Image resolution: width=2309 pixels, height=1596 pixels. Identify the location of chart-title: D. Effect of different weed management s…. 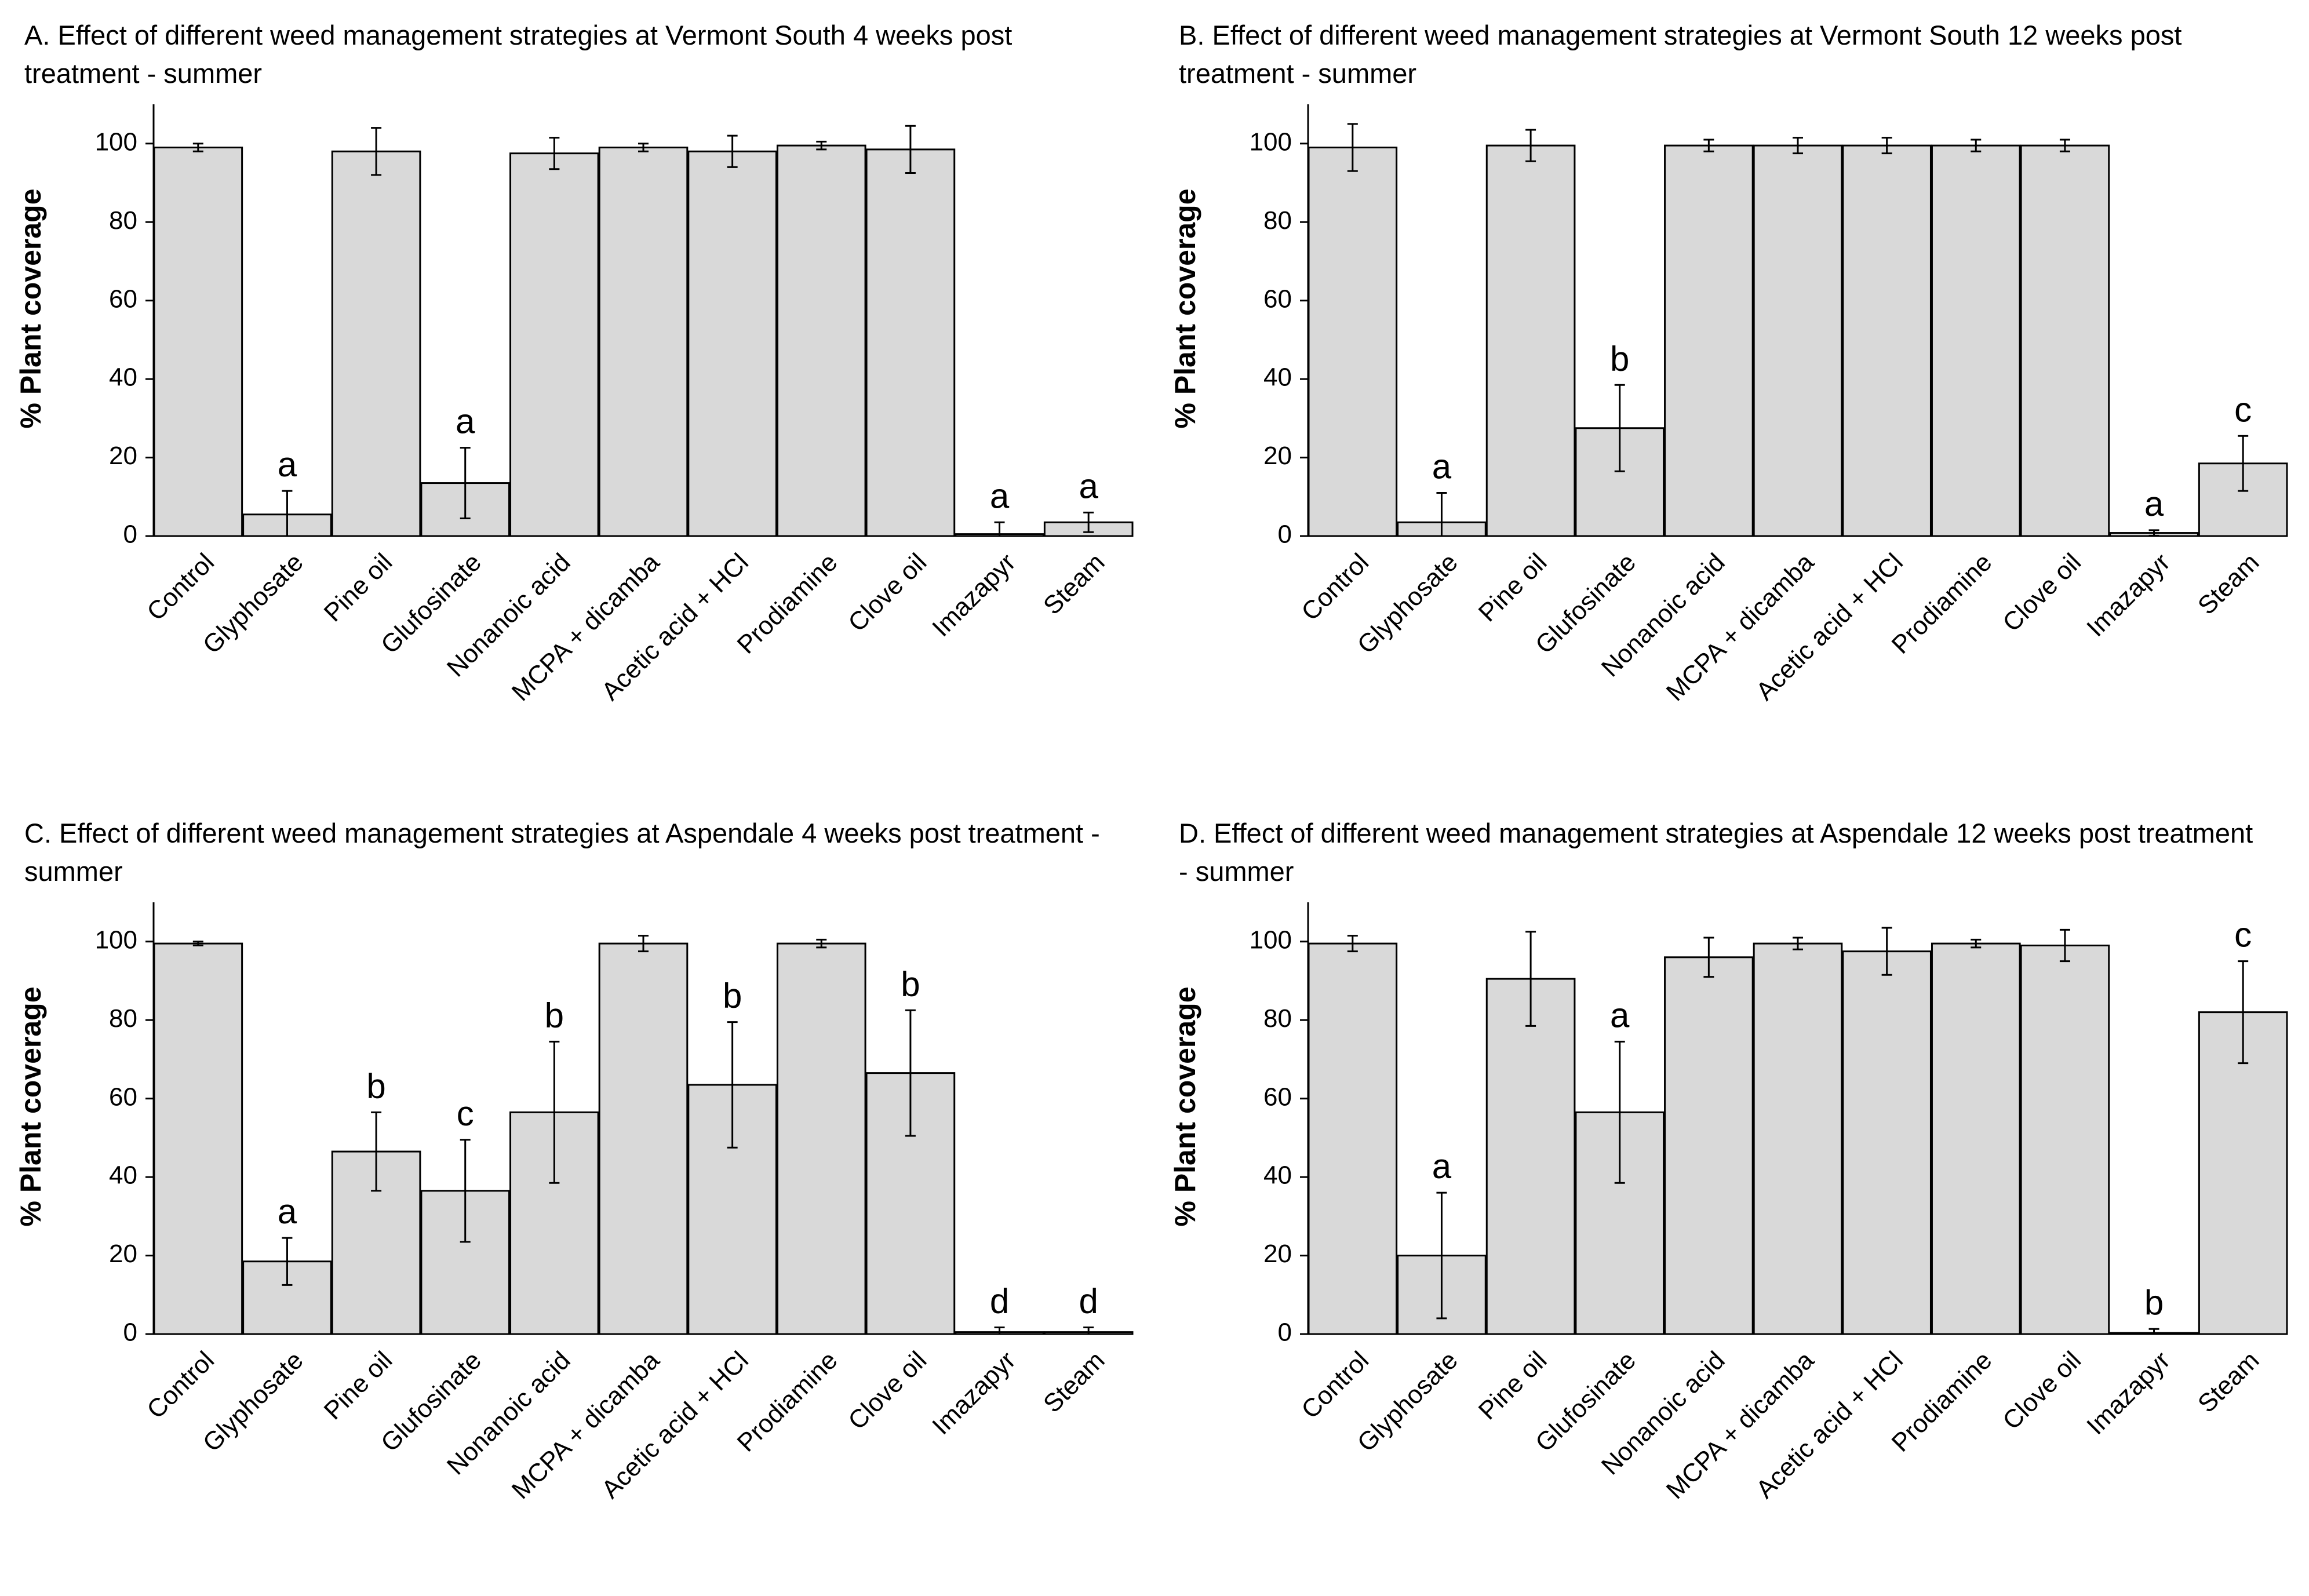
(1716, 852).